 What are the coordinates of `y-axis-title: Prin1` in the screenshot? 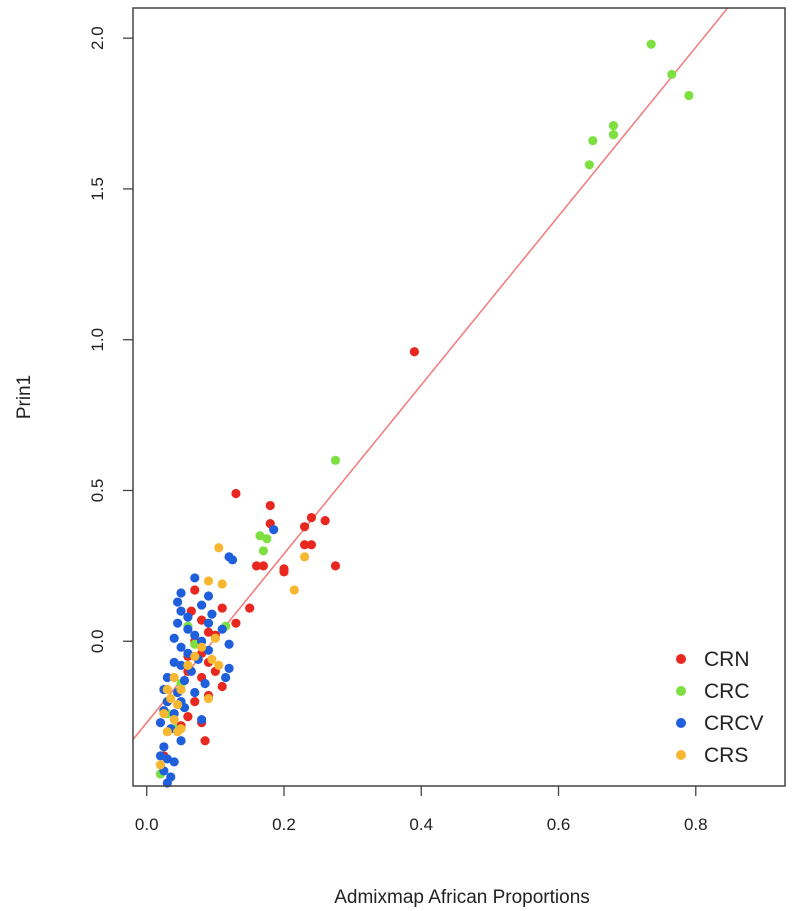 It's located at (24, 397).